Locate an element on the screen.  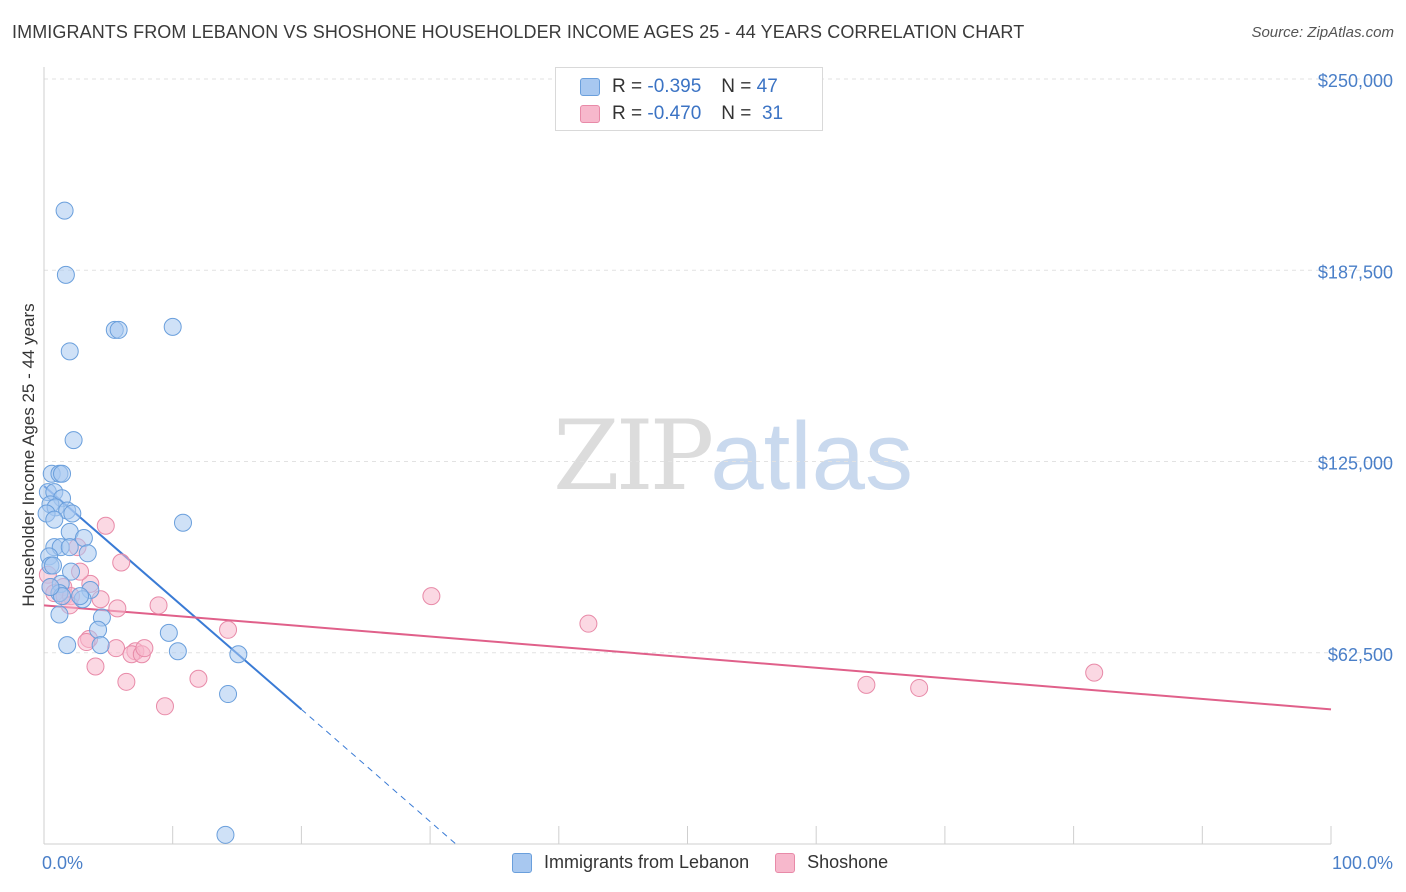
watermark: ZIPatlas is located at coordinates (733, 456).